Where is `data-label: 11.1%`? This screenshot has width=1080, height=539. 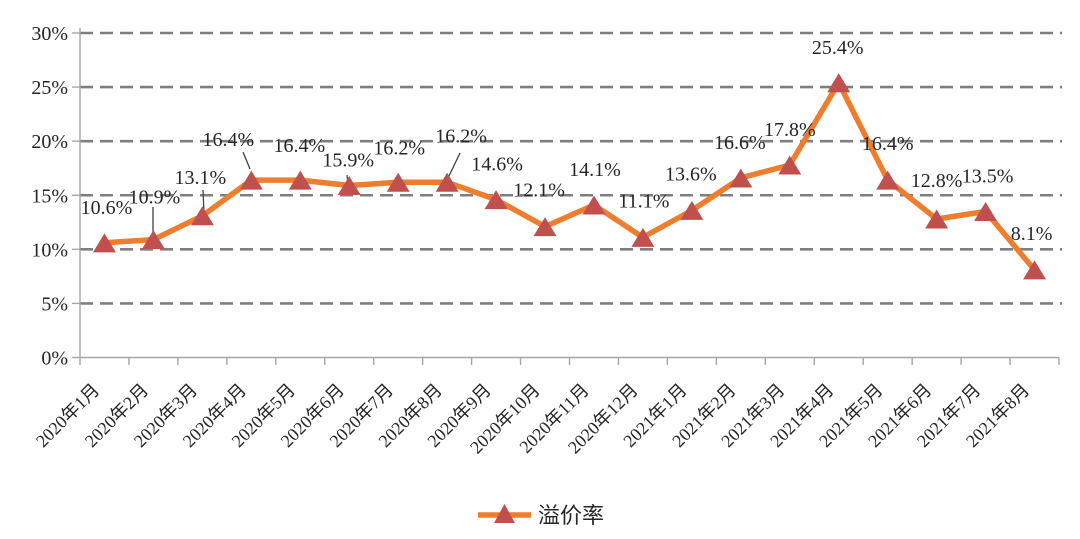
data-label: 11.1% is located at coordinates (643, 201).